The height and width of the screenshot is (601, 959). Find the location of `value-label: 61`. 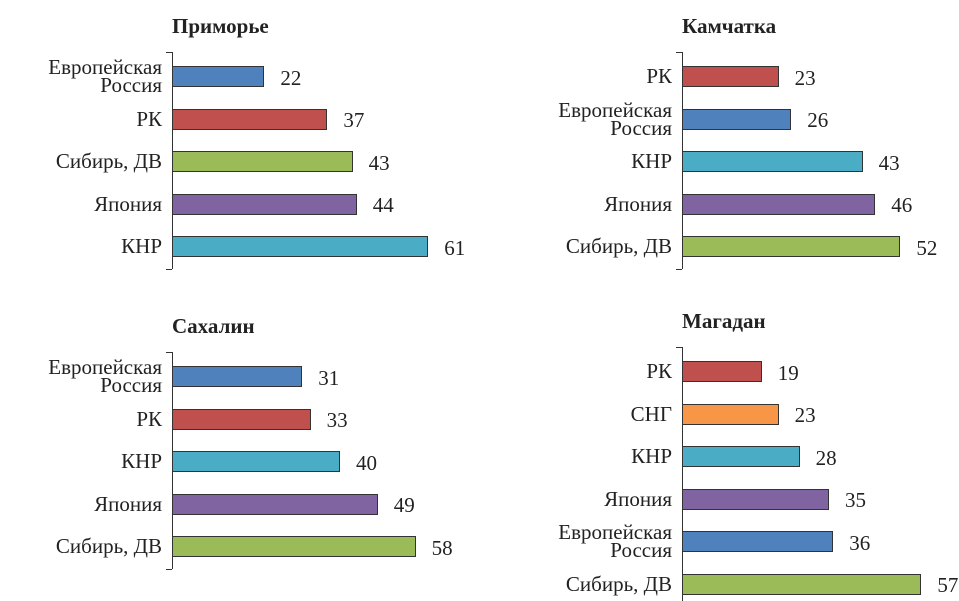

value-label: 61 is located at coordinates (455, 247).